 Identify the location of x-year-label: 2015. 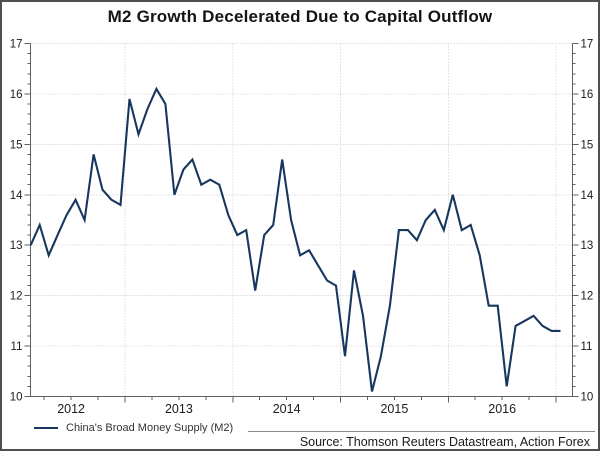
(394, 409).